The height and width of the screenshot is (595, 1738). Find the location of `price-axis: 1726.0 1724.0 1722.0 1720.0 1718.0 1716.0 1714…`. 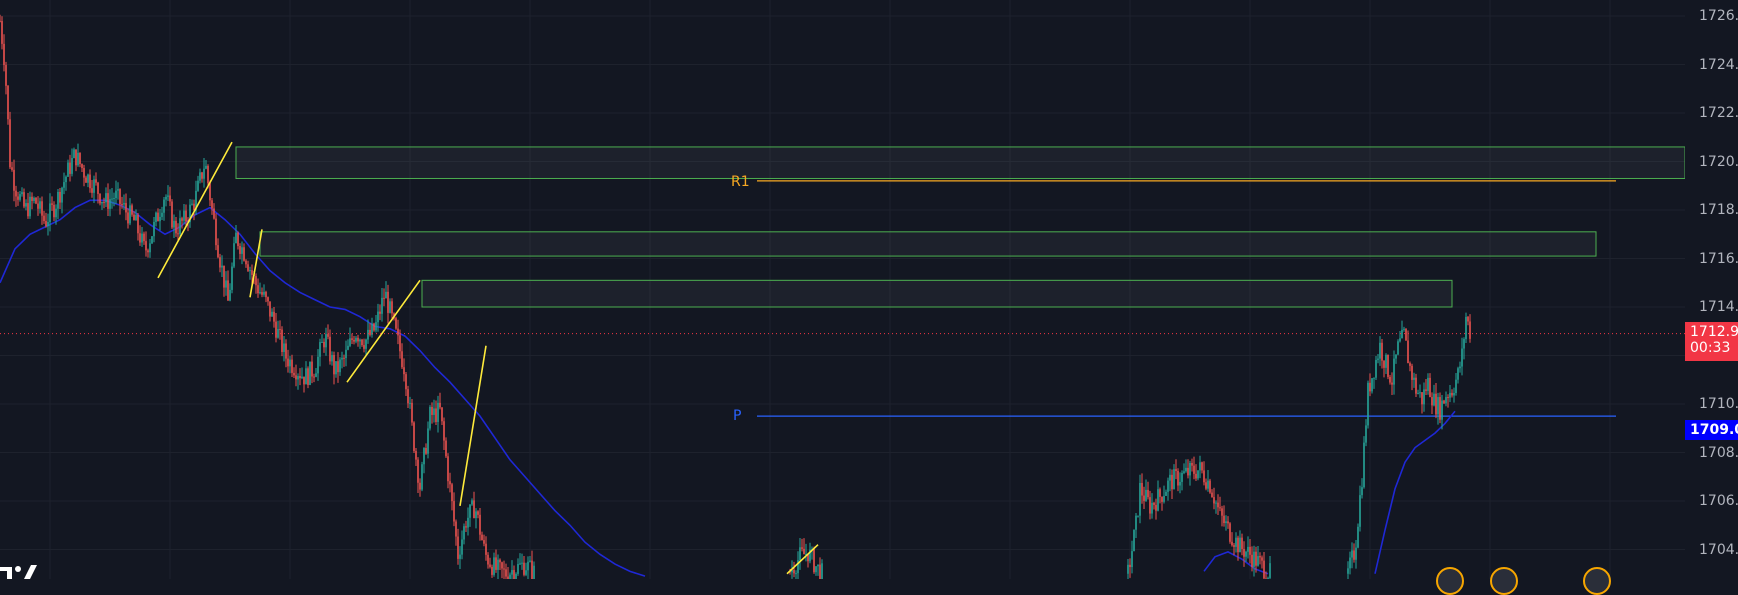

price-axis: 1726.0 1724.0 1722.0 1720.0 1718.0 1716.0 1714… is located at coordinates (1711, 289).